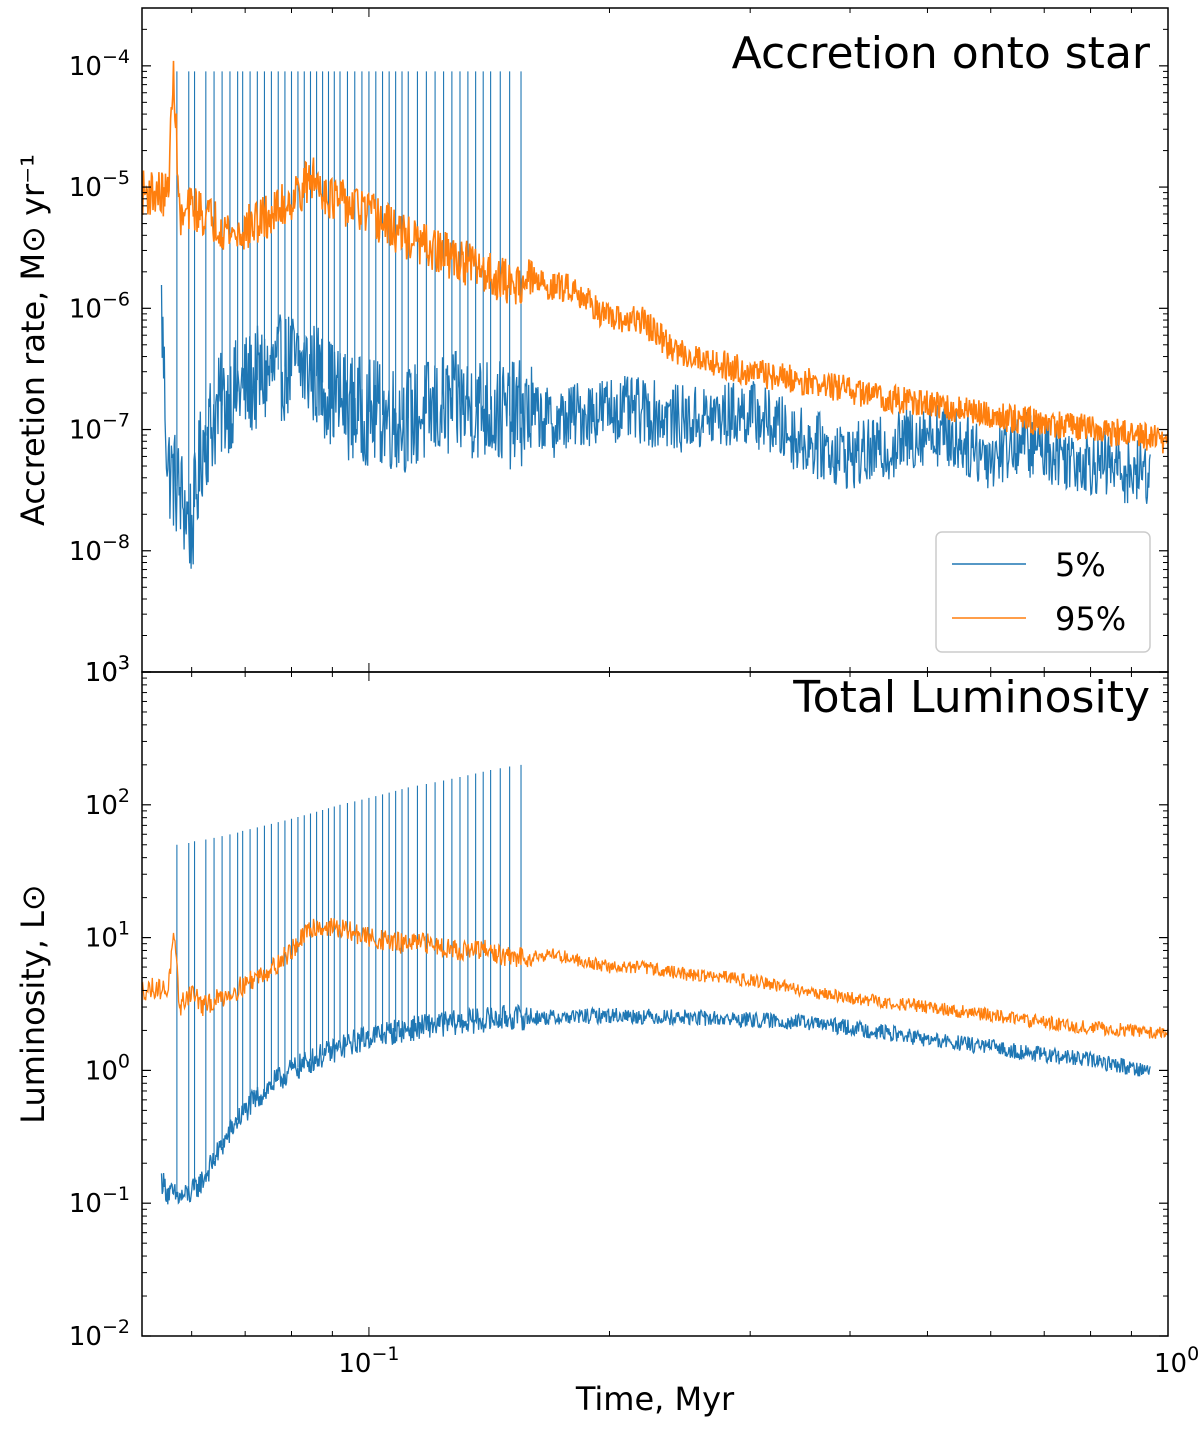 The width and height of the screenshot is (1200, 1429). I want to click on legend-frame, so click(1043, 592).